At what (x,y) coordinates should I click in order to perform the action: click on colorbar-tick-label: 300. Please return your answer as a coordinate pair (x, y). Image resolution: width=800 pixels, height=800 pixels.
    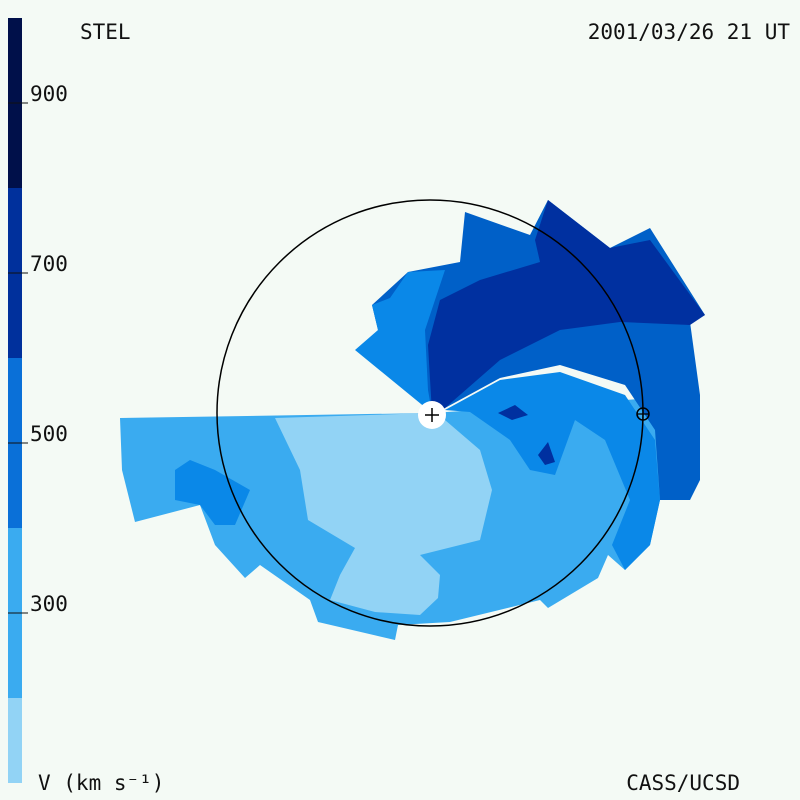
    Looking at the image, I should click on (49, 604).